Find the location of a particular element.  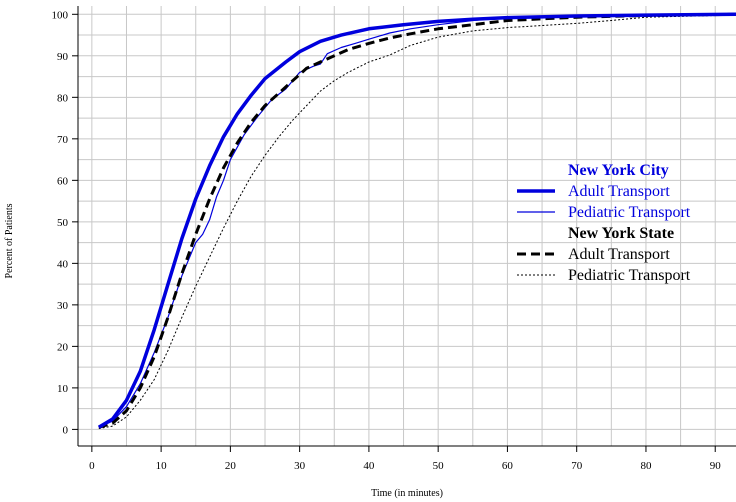

y-tick-label: 10 is located at coordinates (63, 389).